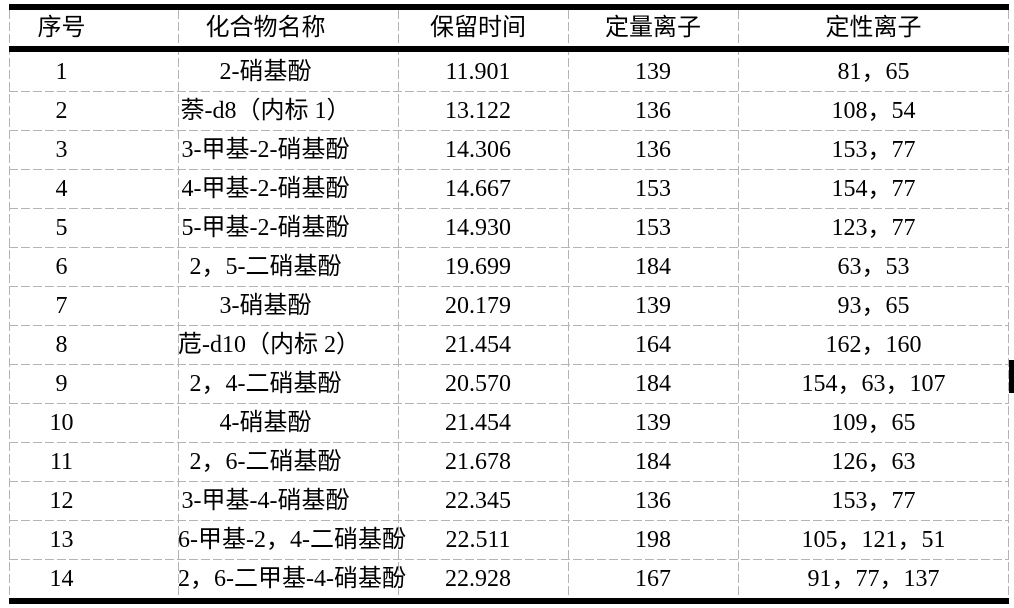 Image resolution: width=1014 pixels, height=608 pixels. Describe the element at coordinates (478, 383) in the screenshot. I see `cell-rt: 20.570` at that location.